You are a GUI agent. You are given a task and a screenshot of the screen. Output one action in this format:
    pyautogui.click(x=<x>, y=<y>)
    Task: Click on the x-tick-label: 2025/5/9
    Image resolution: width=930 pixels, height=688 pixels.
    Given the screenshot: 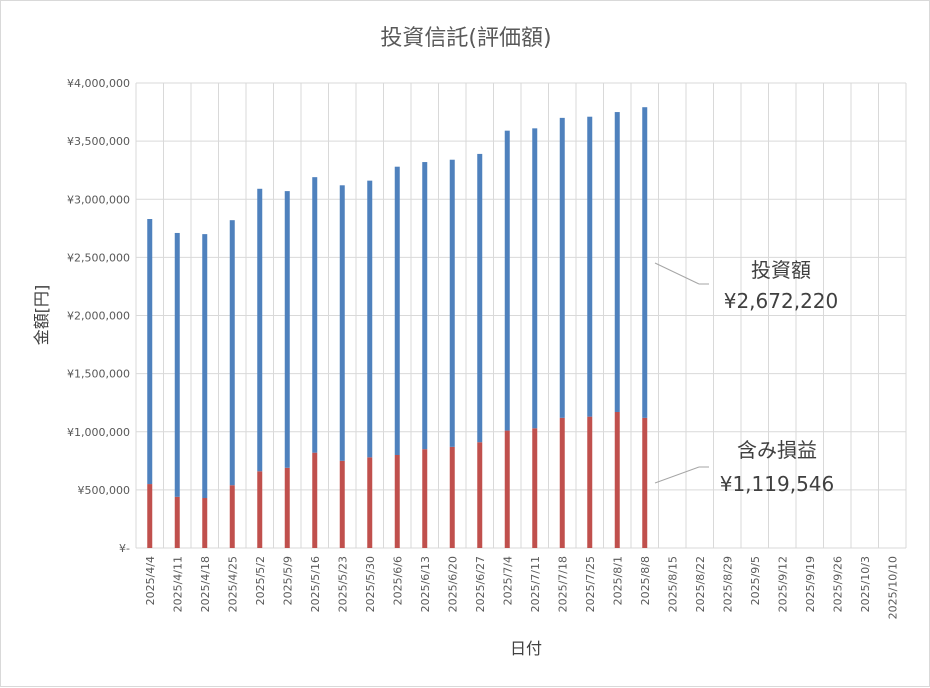 What is the action you would take?
    pyautogui.click(x=287, y=580)
    